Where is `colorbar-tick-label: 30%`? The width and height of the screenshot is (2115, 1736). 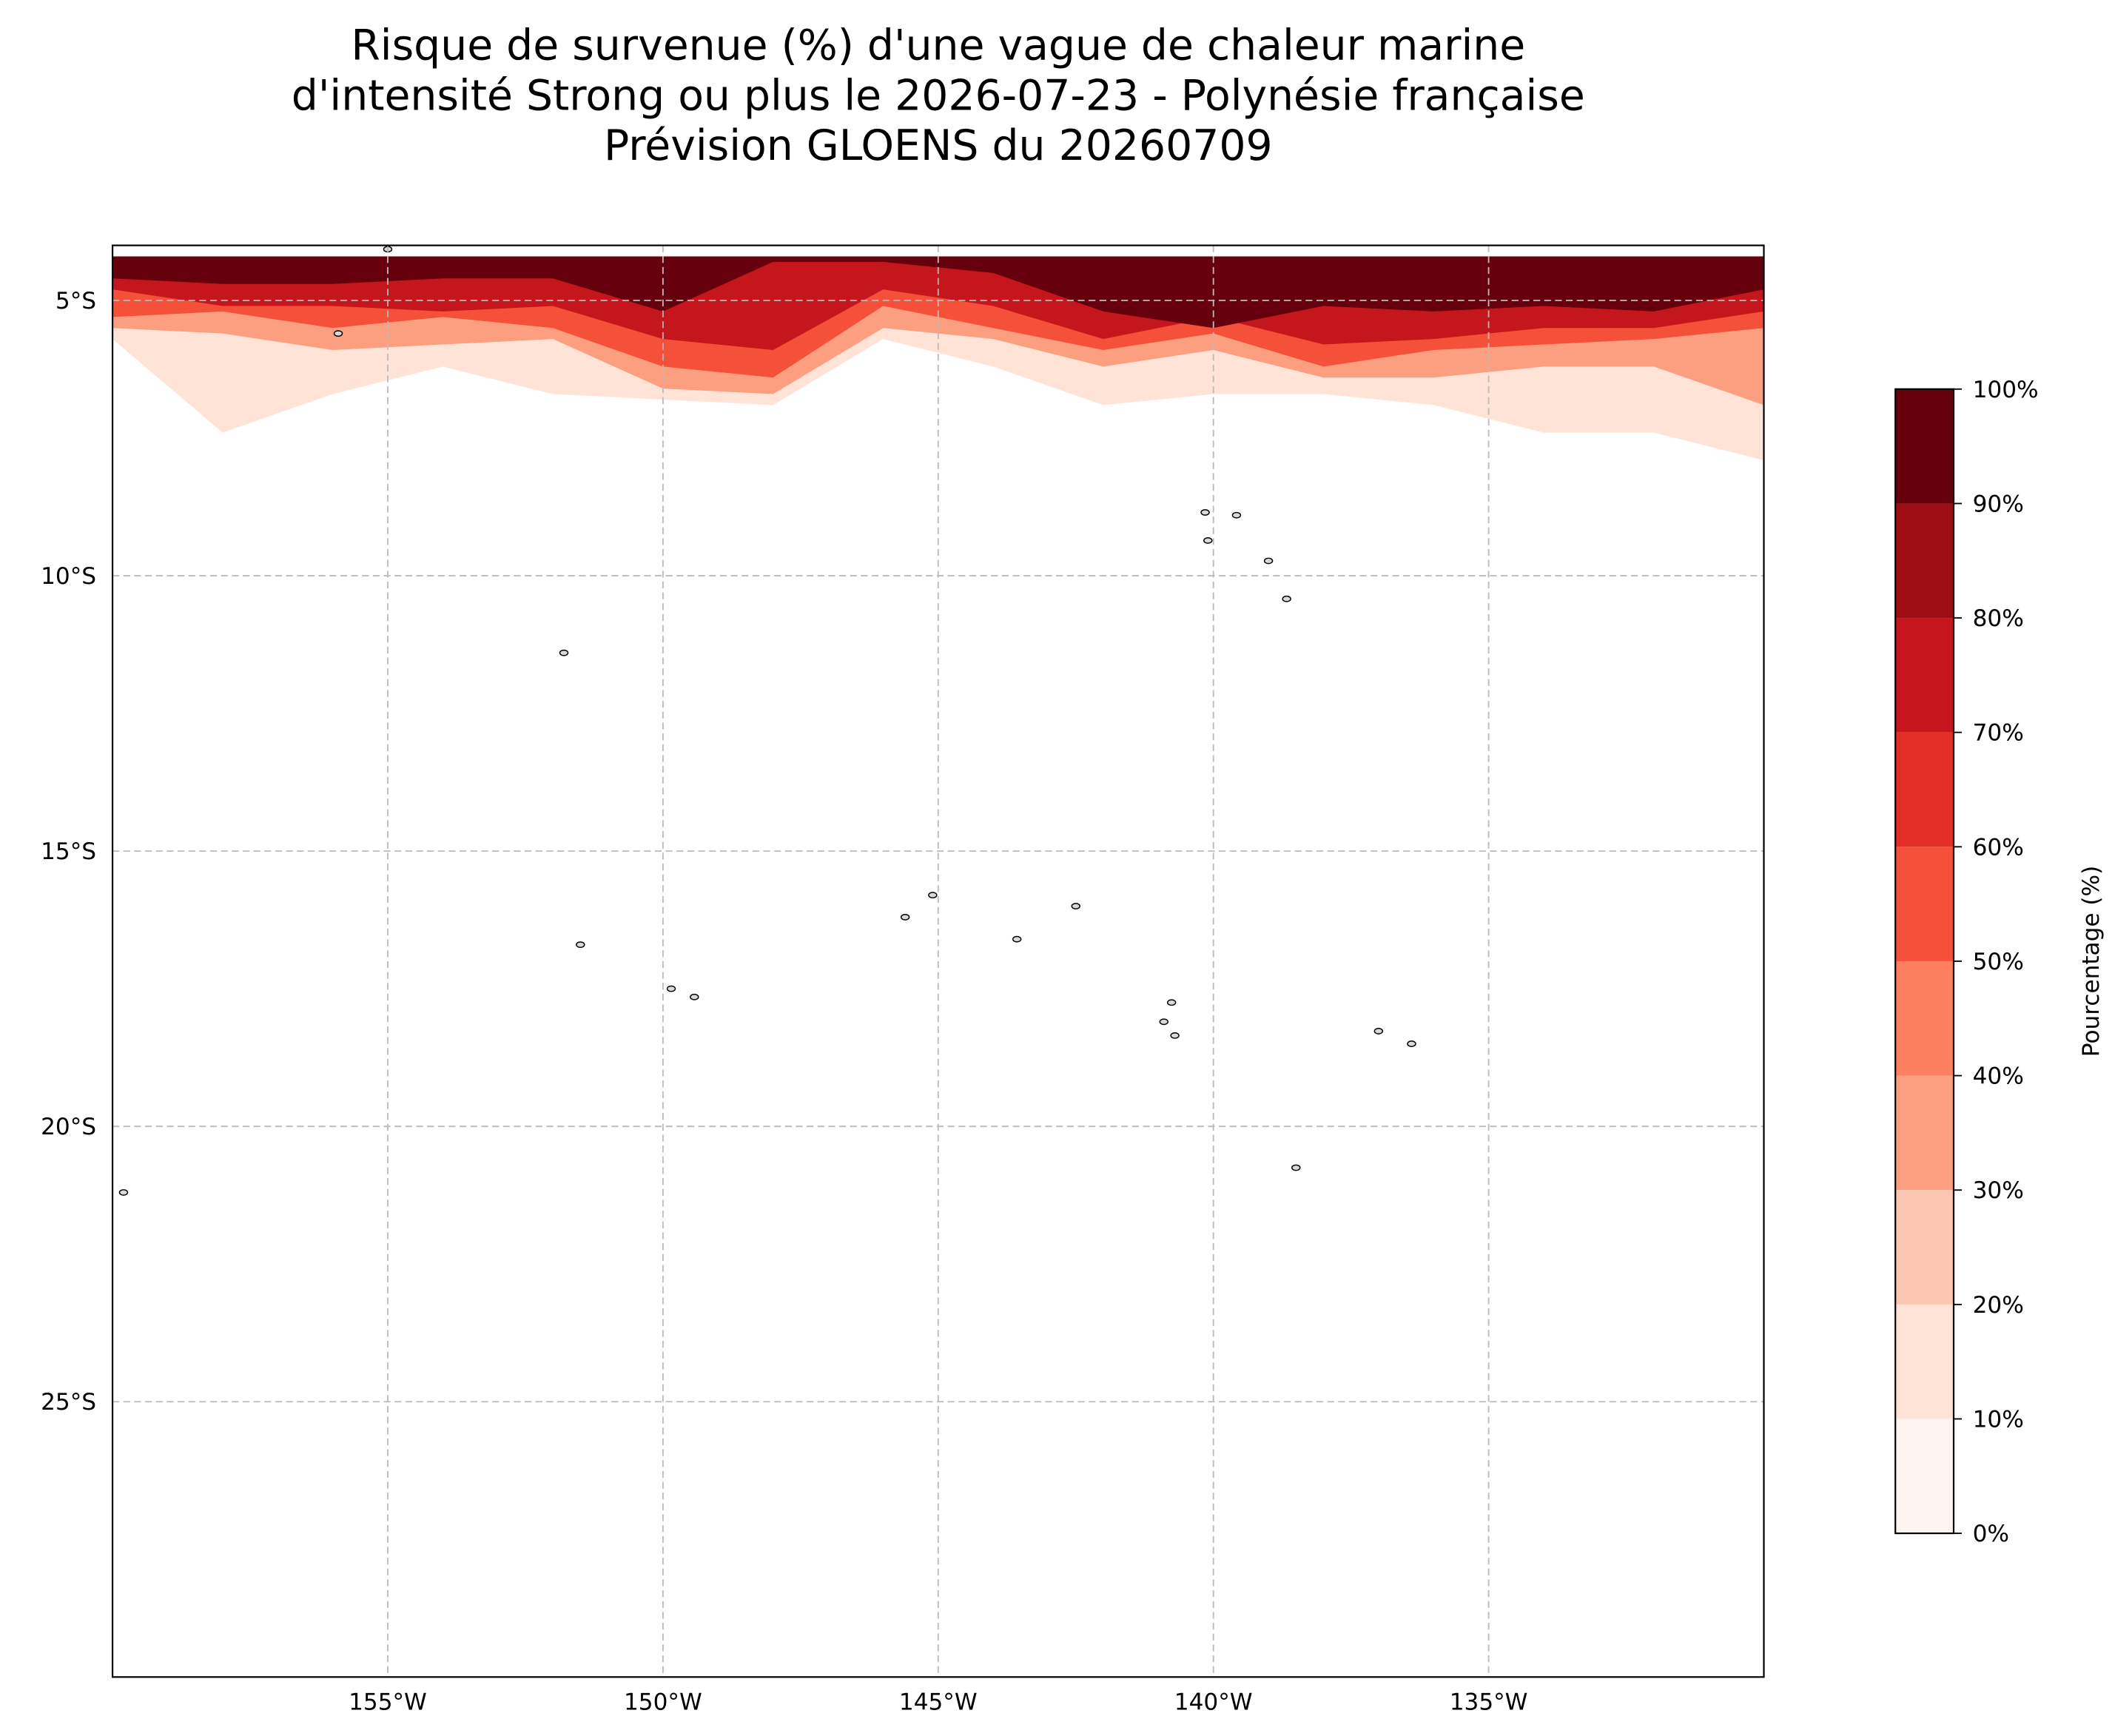 colorbar-tick-label: 30% is located at coordinates (1998, 1190).